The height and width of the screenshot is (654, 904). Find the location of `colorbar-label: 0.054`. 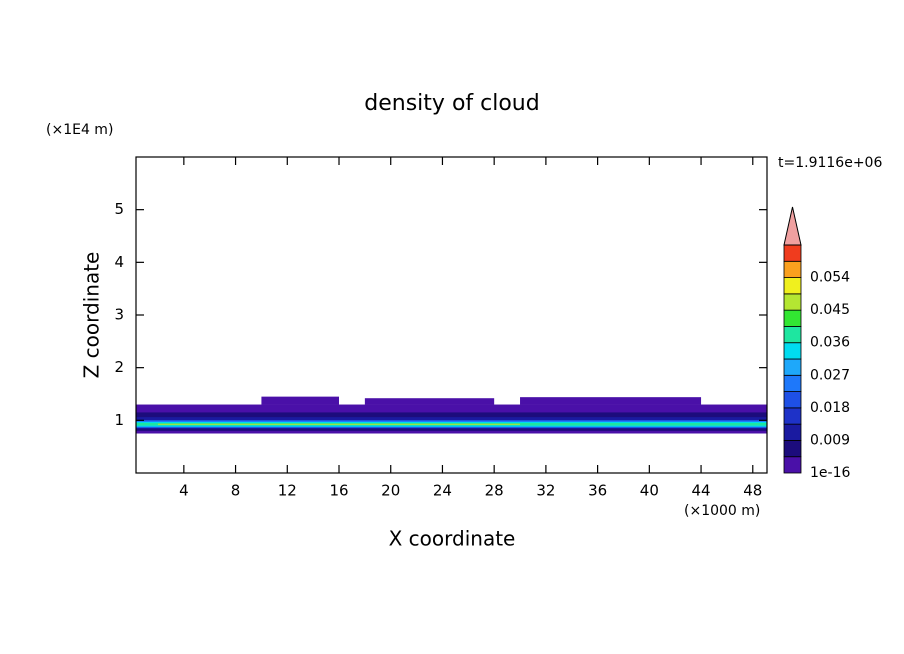

colorbar-label: 0.054 is located at coordinates (830, 278).